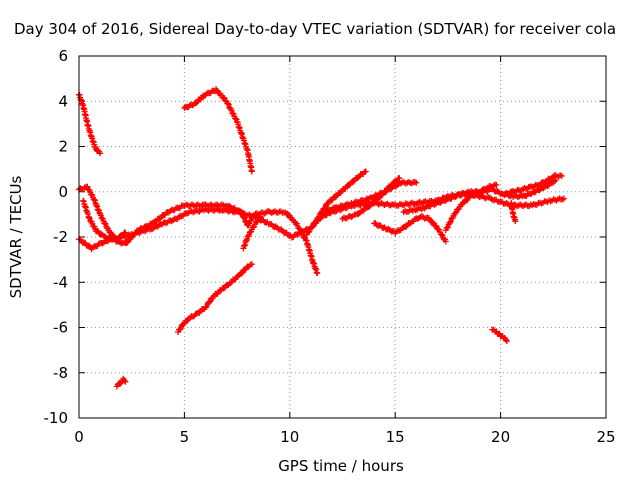  Describe the element at coordinates (63, 101) in the screenshot. I see `y-tick-label: 4` at that location.